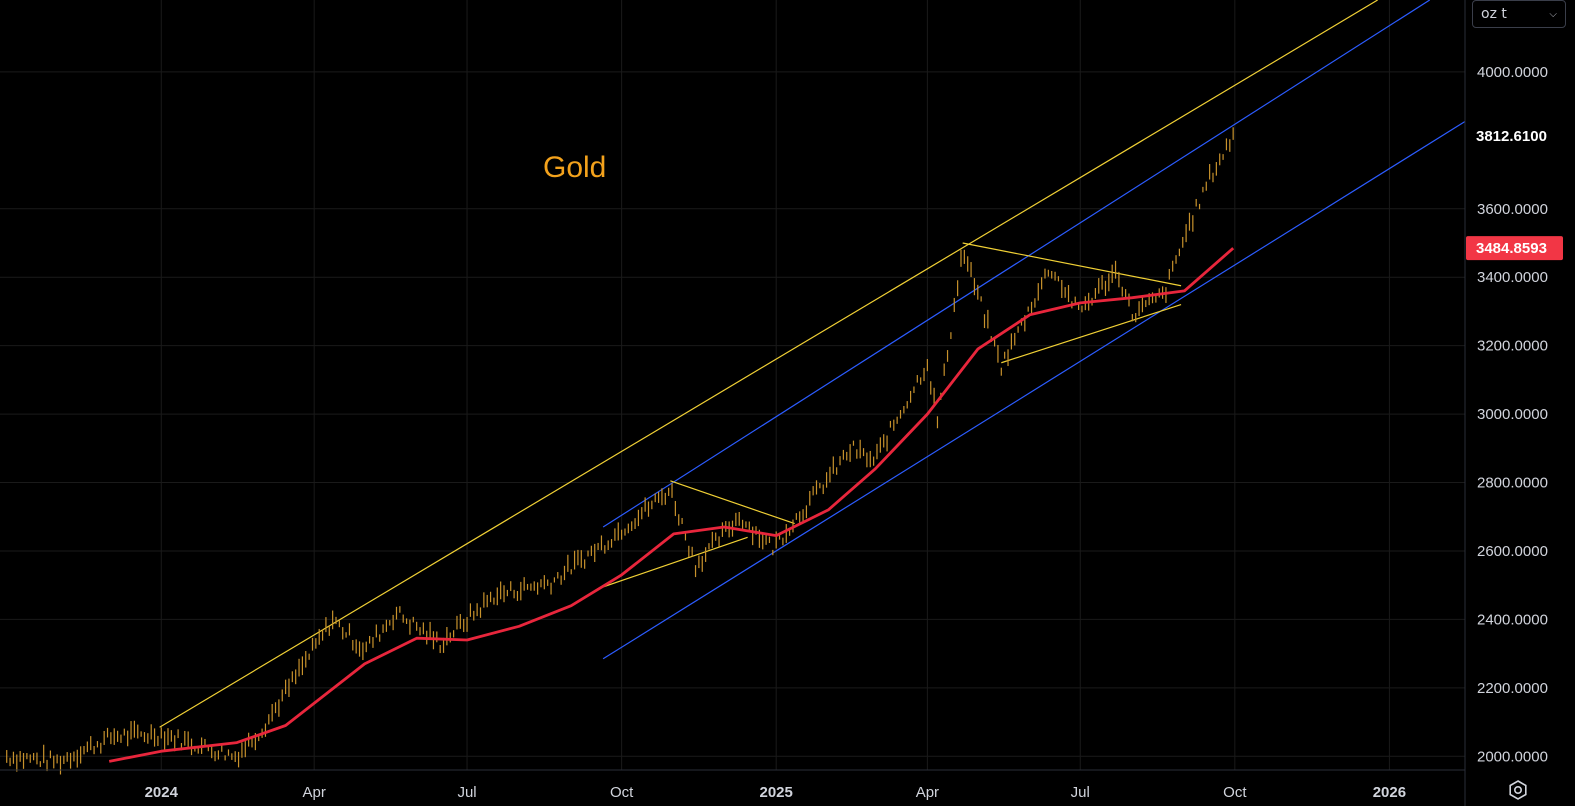 The height and width of the screenshot is (806, 1575). What do you see at coordinates (1512, 72) in the screenshot?
I see `y-tick-label: 4000.0000` at bounding box center [1512, 72].